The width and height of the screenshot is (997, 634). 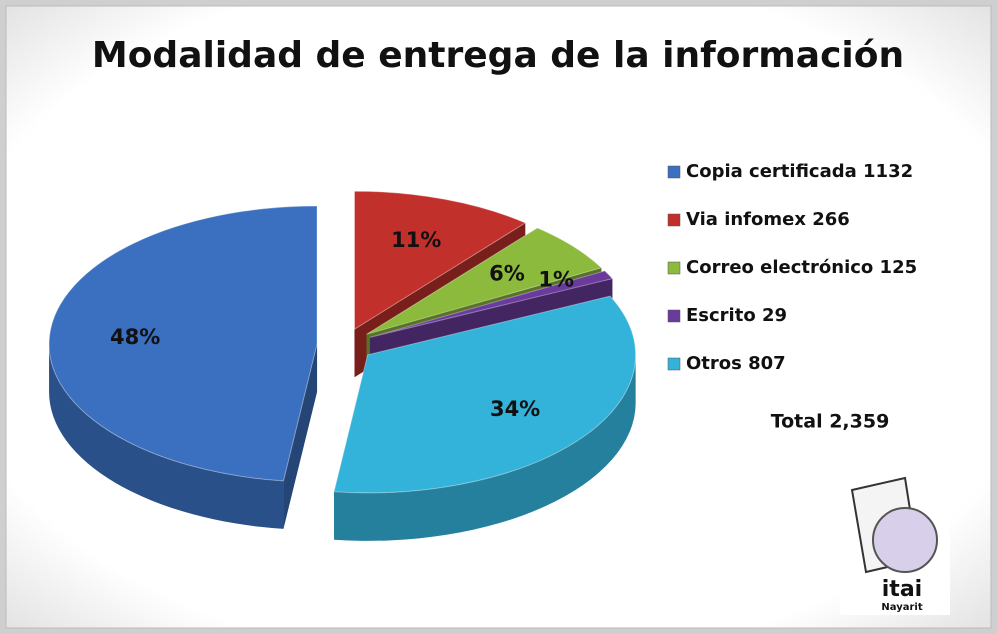 I want to click on logo-text: itai, so click(x=902, y=589).